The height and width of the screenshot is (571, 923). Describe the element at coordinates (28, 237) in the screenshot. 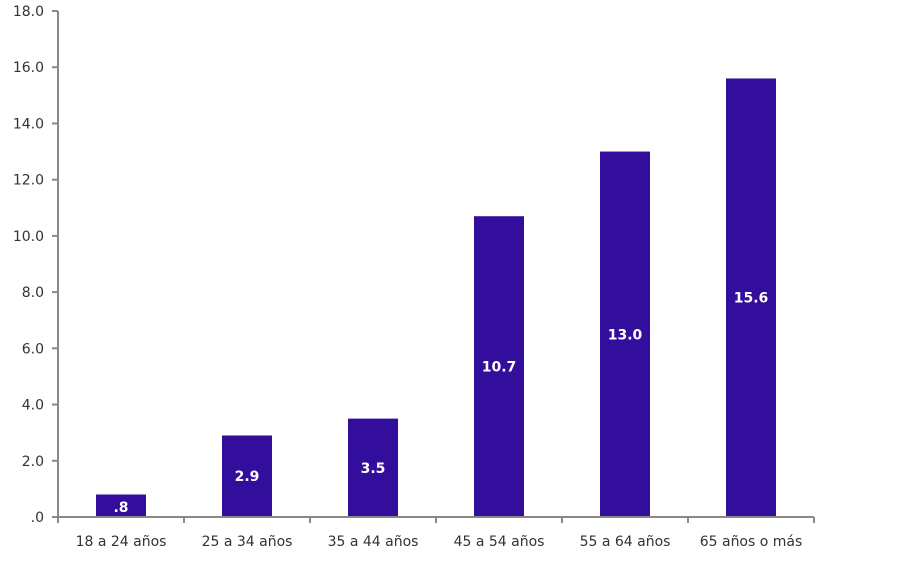

I see `y-tick-label: 10.0` at that location.